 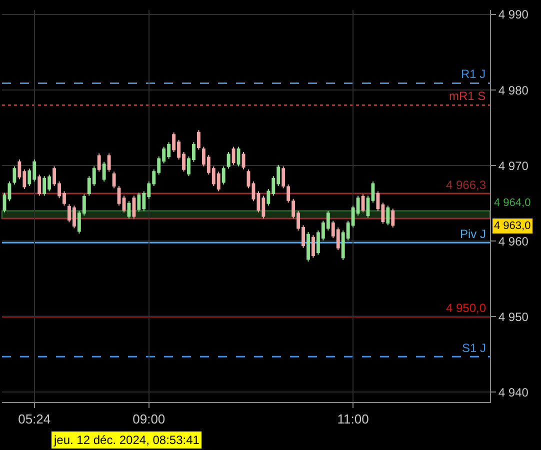 What do you see at coordinates (513, 90) in the screenshot?
I see `y-tick-label: 4 980` at bounding box center [513, 90].